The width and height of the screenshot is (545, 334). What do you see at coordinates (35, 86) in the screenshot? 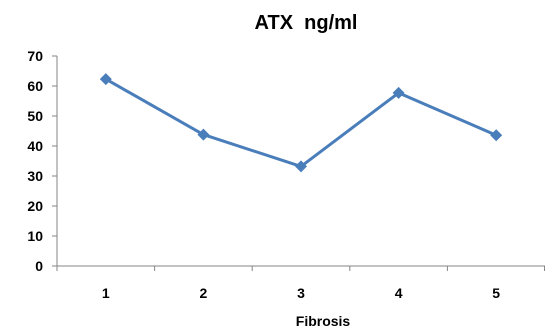
I see `y-tick-label: 60` at bounding box center [35, 86].